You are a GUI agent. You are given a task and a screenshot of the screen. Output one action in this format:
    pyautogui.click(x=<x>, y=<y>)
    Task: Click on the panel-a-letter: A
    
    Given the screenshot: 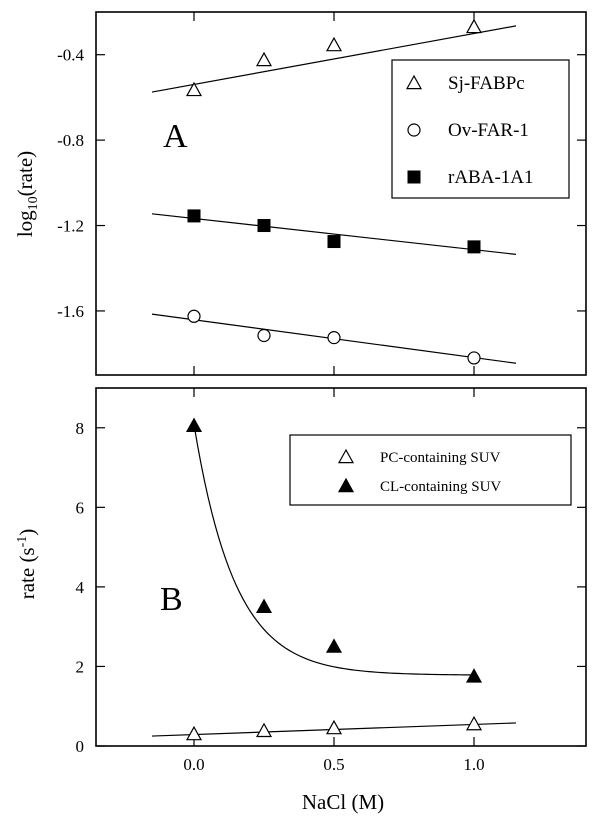 What is the action you would take?
    pyautogui.click(x=175, y=136)
    